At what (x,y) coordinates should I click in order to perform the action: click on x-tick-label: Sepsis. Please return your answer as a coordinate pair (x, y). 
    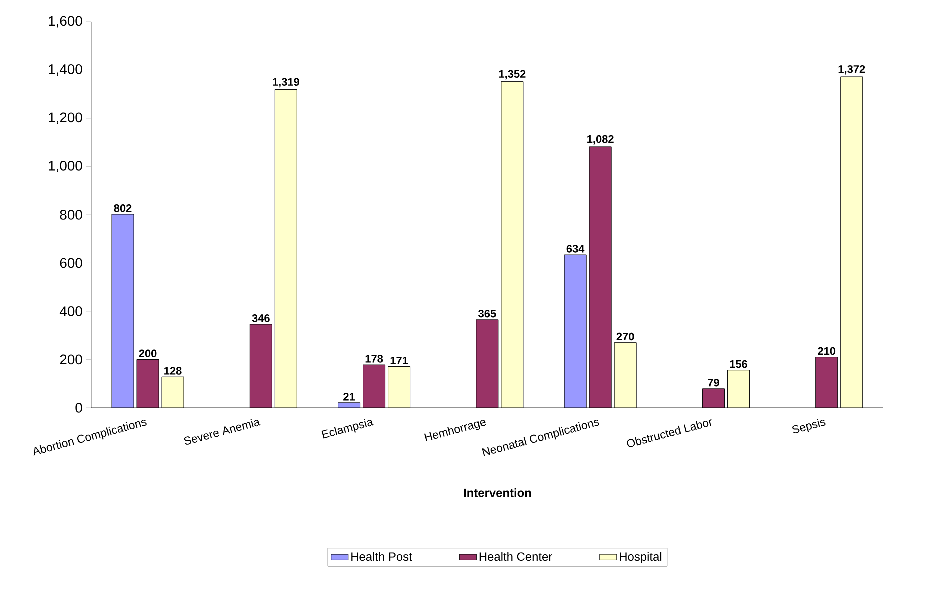
    Looking at the image, I should click on (809, 426).